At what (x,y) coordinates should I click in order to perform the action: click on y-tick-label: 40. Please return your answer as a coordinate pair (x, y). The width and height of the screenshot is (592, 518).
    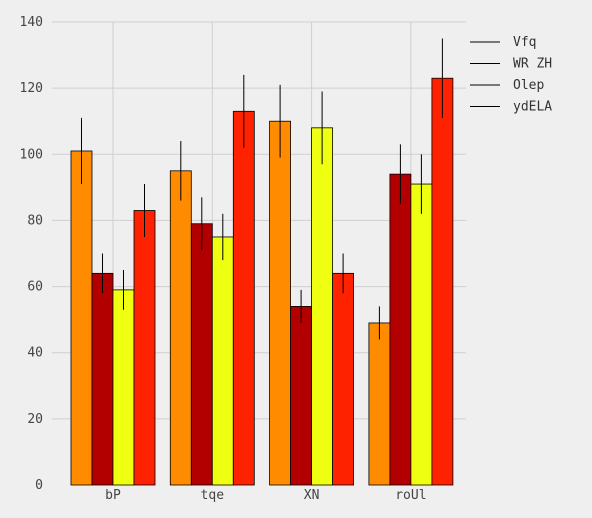
    Looking at the image, I should click on (35, 353).